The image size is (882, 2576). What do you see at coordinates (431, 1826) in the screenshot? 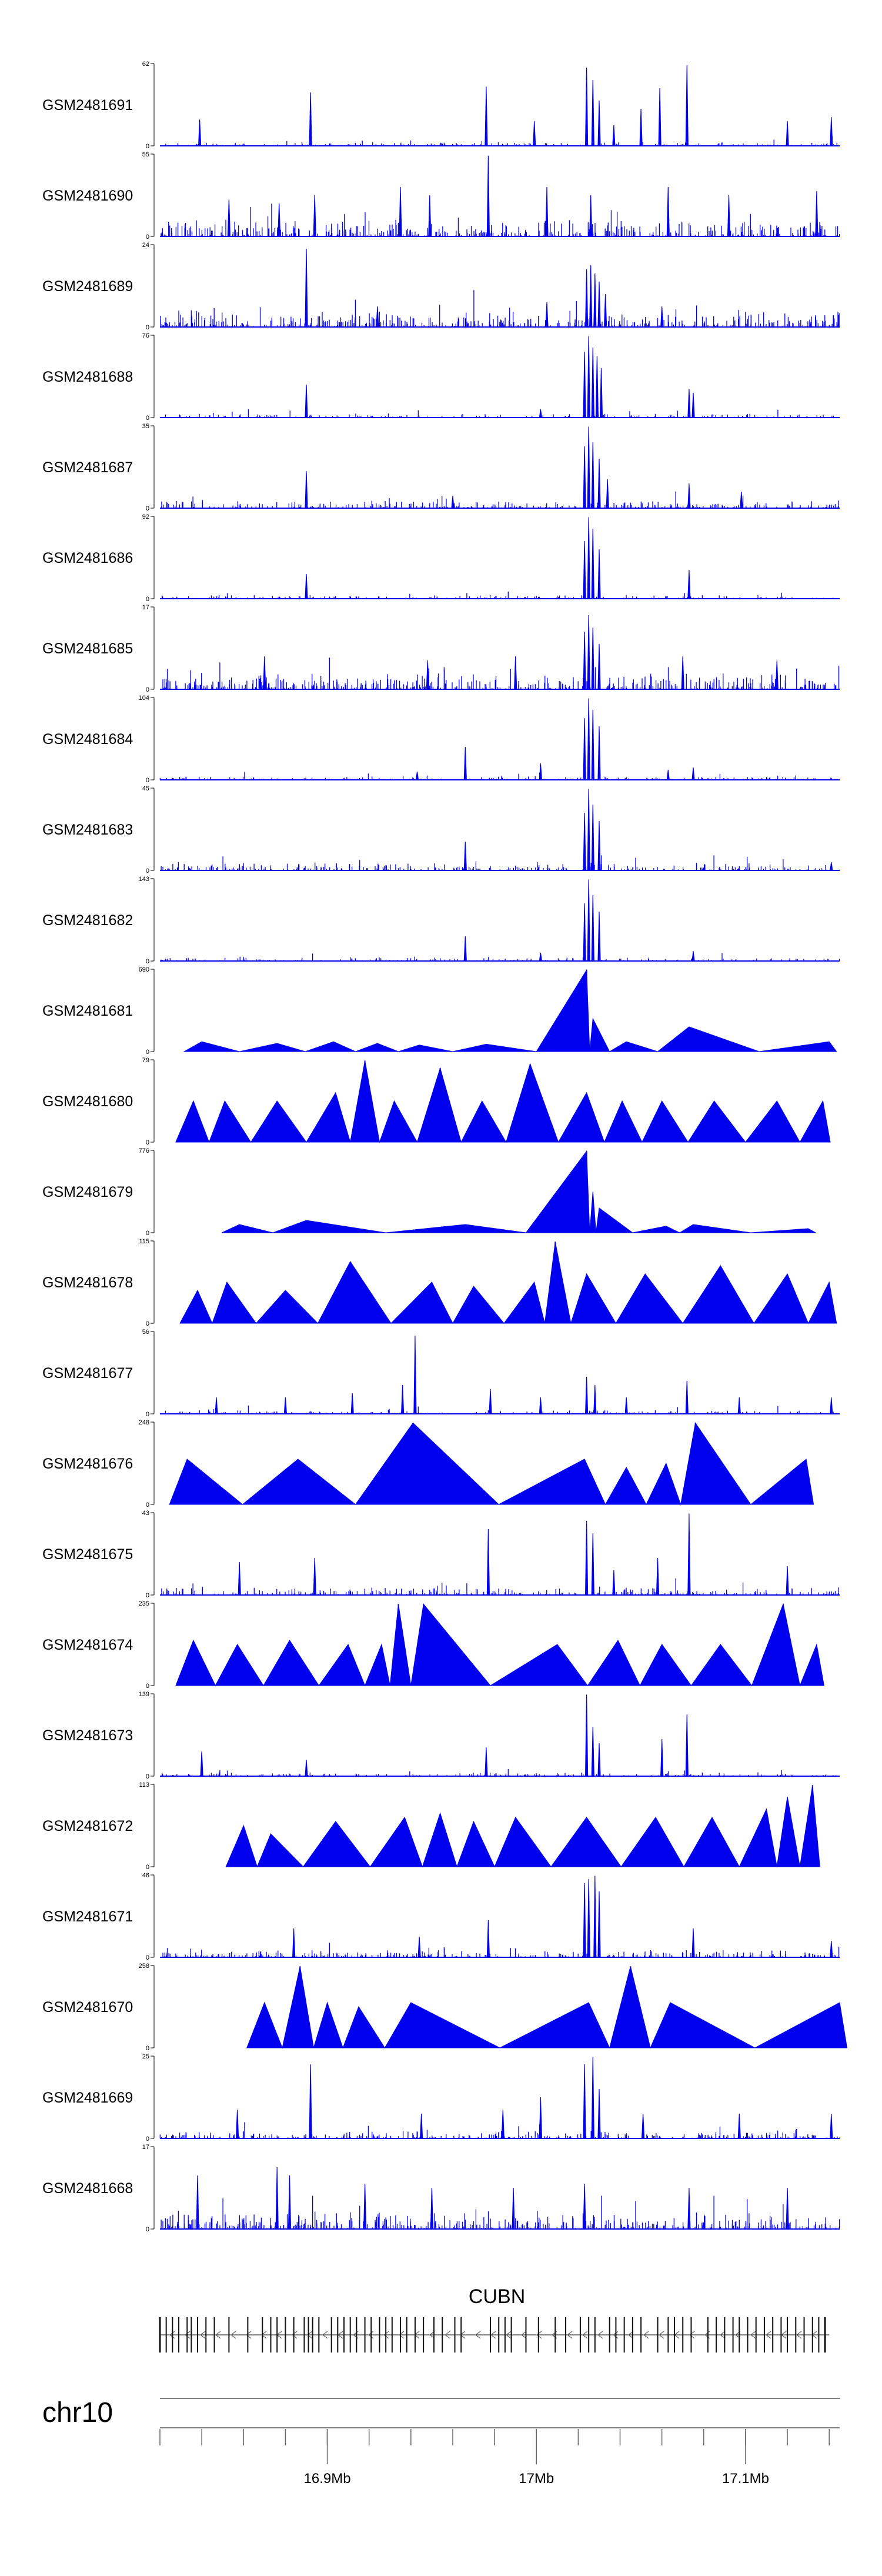
I see `track-gsm2481672: GSM2481672 113 0` at bounding box center [431, 1826].